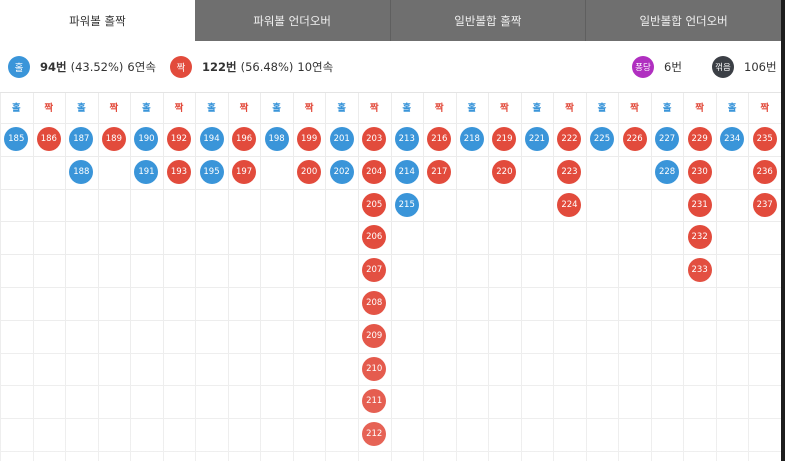  I want to click on result-ball-odd: 234, so click(732, 139).